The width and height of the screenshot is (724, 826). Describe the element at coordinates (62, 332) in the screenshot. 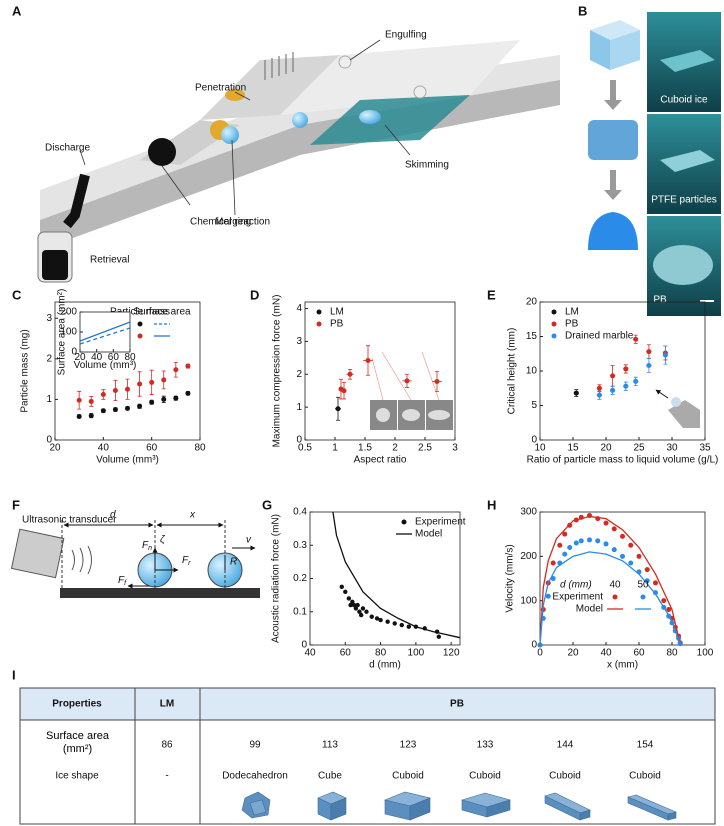

I see `y-axis-label: Surface area (mm²)` at that location.